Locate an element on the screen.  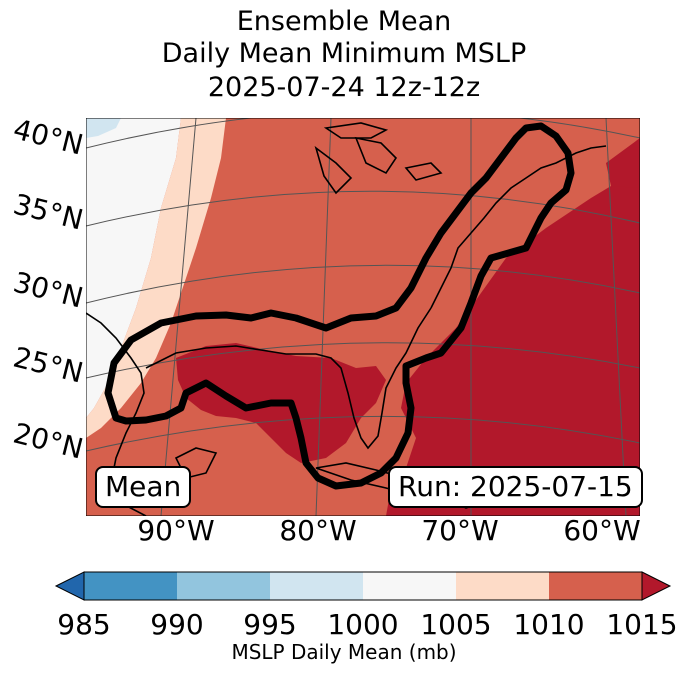
lon-label-60: 60°W is located at coordinates (602, 530).